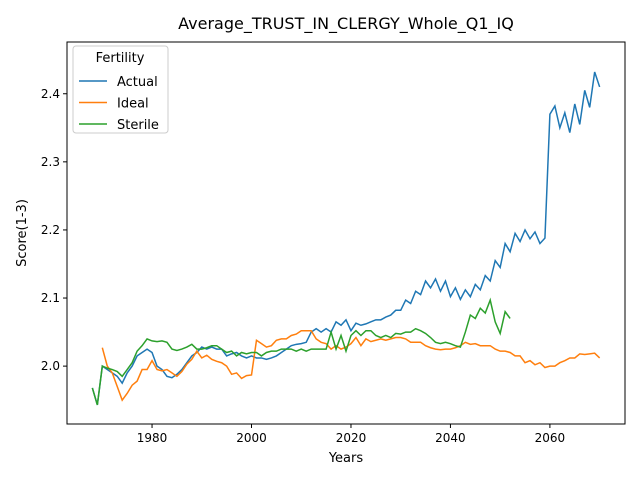 Image resolution: width=640 pixels, height=480 pixels. I want to click on legend-label: Ideal, so click(133, 104).